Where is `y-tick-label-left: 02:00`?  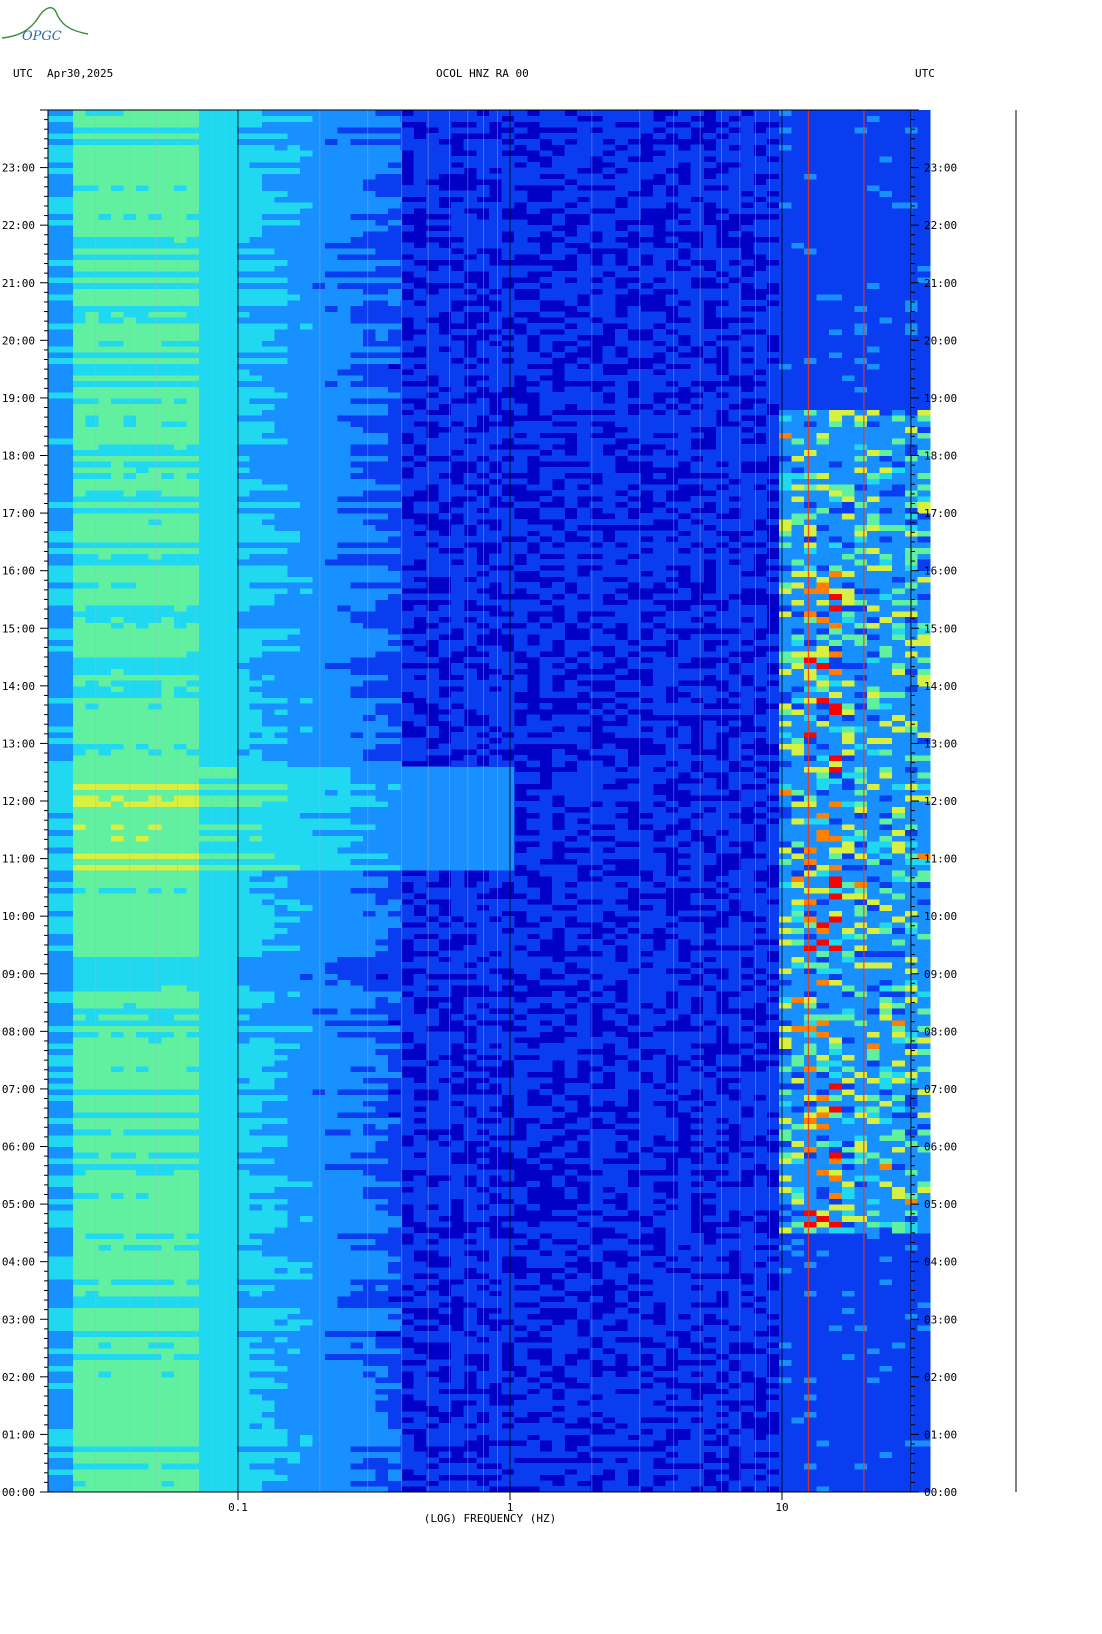
y-tick-label-left: 02:00 is located at coordinates (18, 1377).